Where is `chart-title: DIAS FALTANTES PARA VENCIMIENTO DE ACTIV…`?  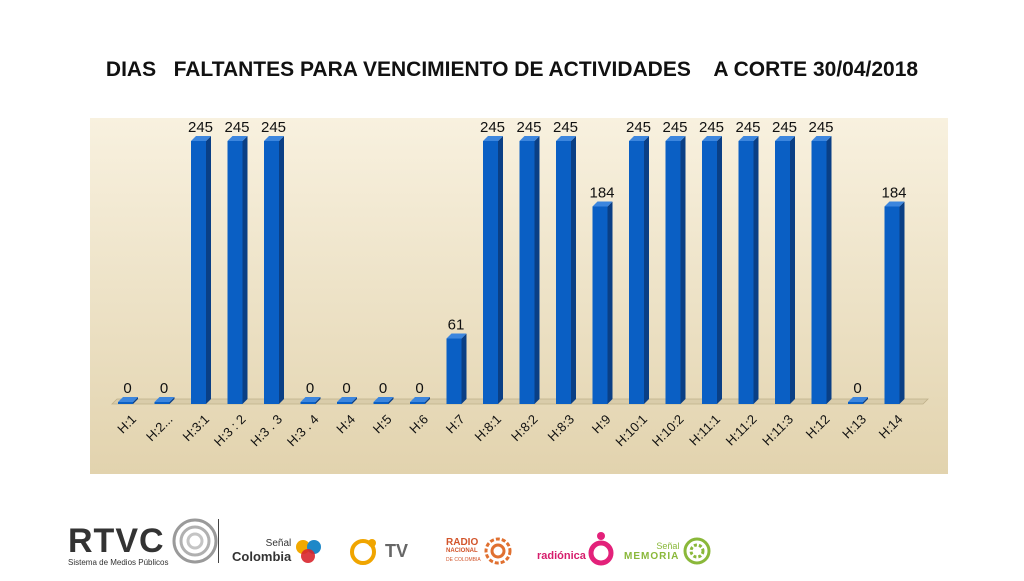 chart-title: DIAS FALTANTES PARA VENCIMIENTO DE ACTIV… is located at coordinates (512, 69).